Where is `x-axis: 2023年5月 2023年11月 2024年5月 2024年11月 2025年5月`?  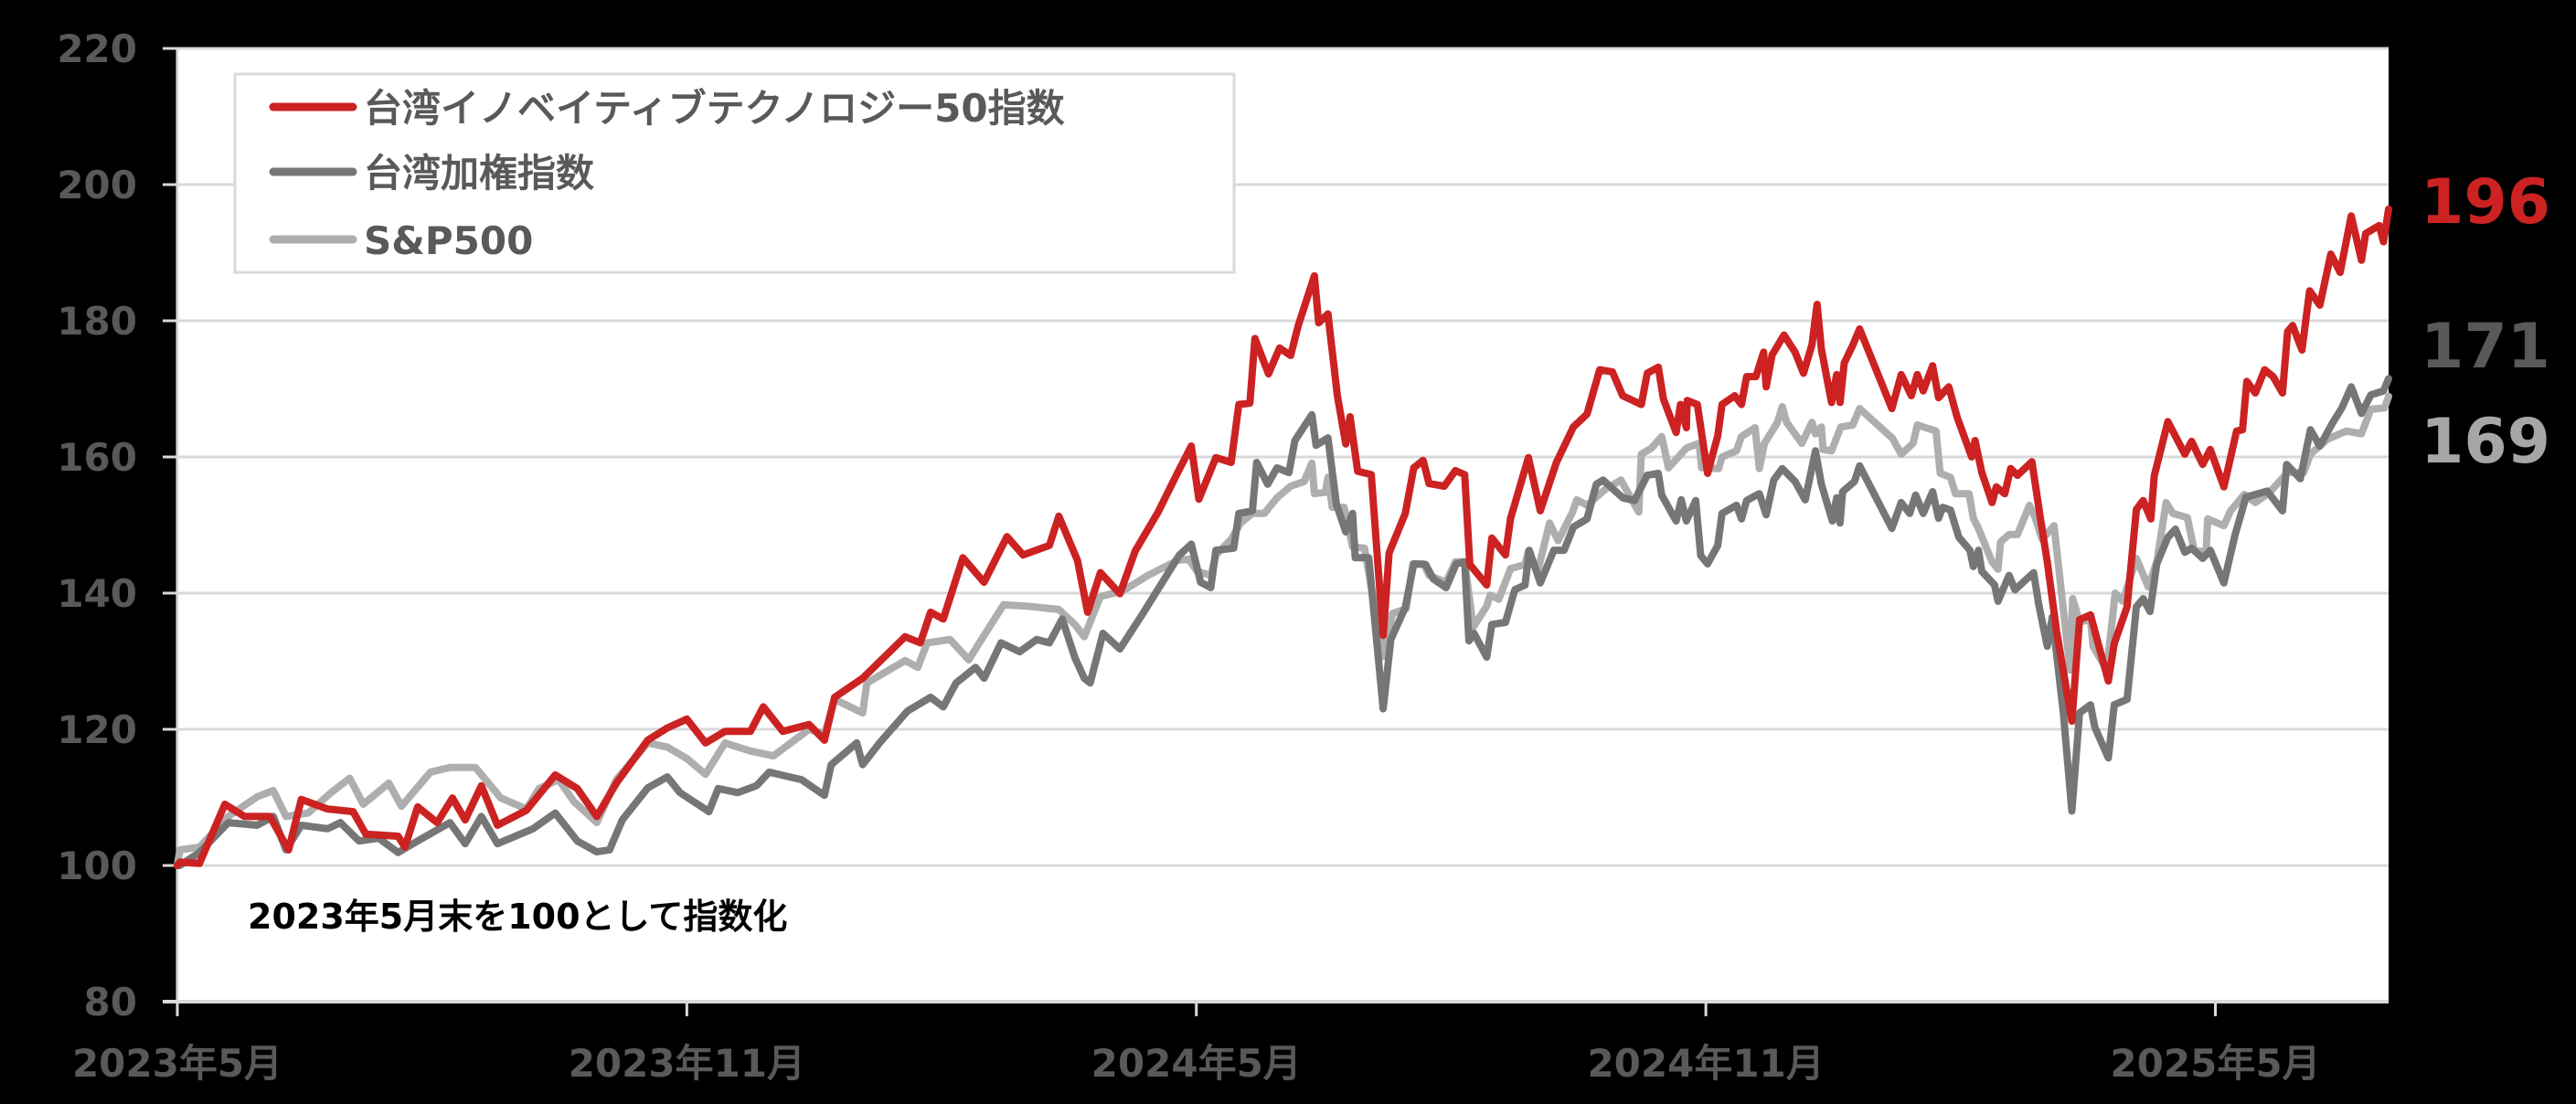
x-axis: 2023年5月 2023年11月 2024年5月 2024年11月 2025年5月 is located at coordinates (1231, 1043).